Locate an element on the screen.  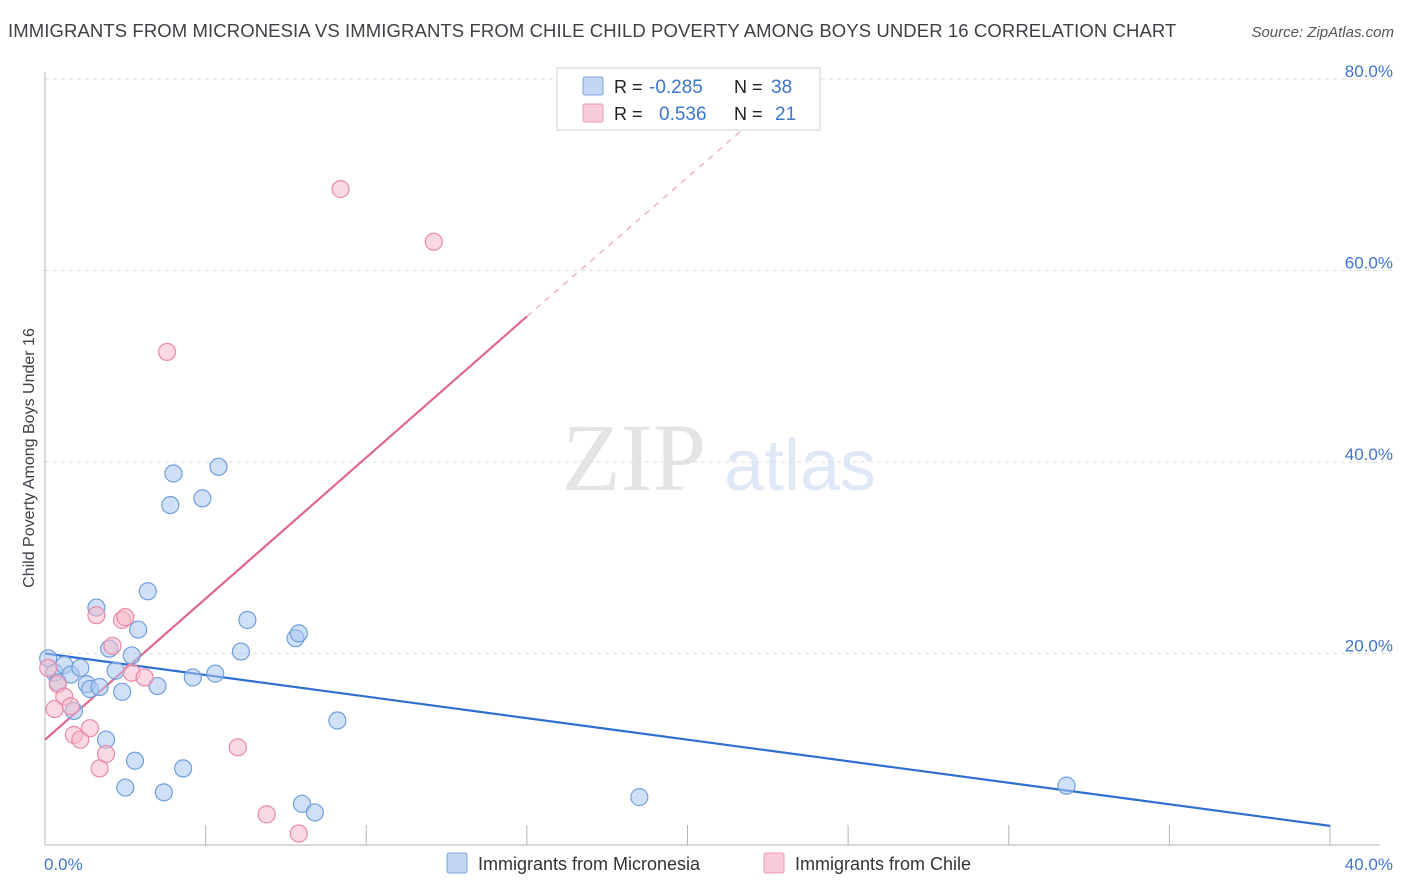
y-tick-label: 20.0% is located at coordinates (1369, 646).